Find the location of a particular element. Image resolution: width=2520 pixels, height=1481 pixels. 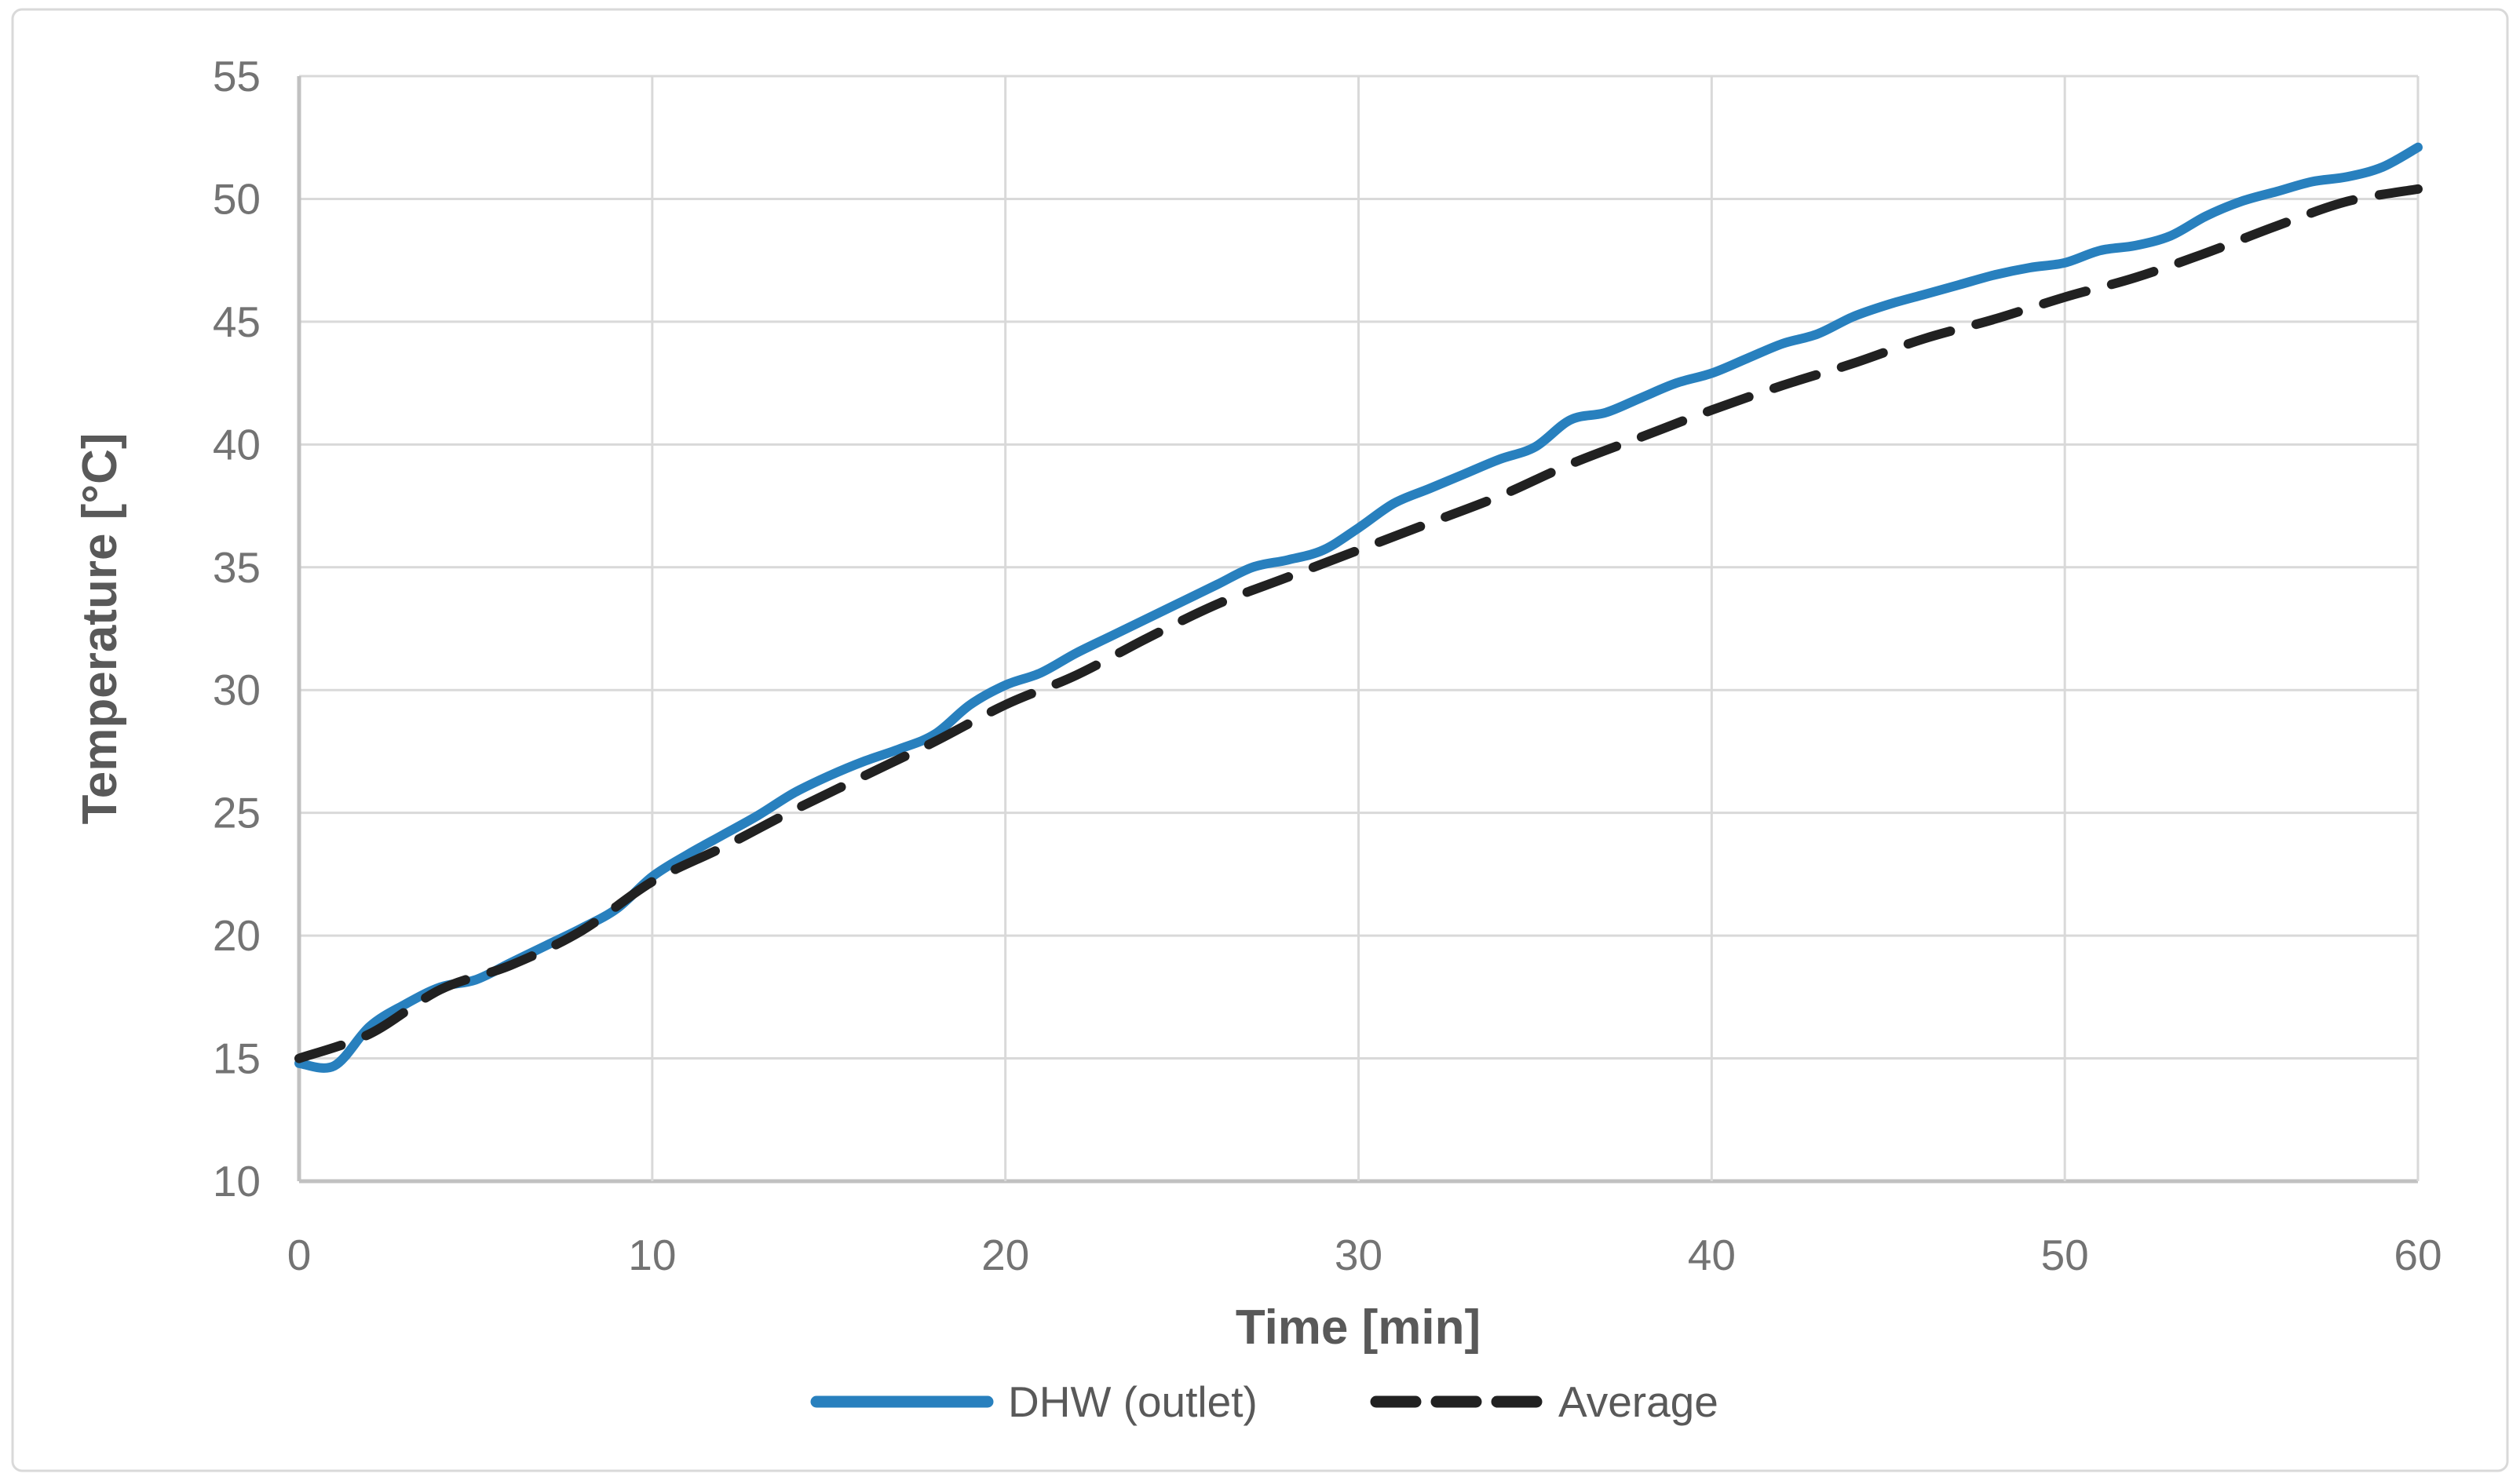

y-tick-label-40: 40 is located at coordinates (237, 444).